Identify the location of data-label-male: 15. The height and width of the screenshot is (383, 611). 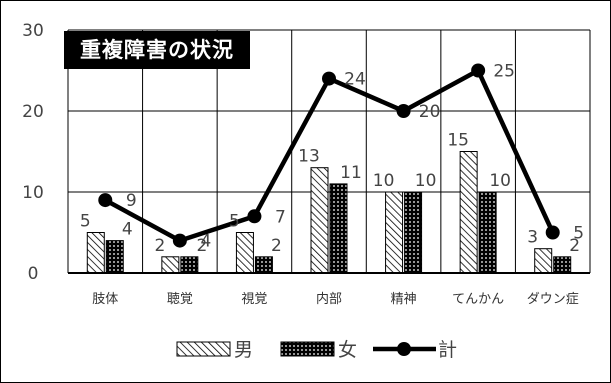
(458, 141).